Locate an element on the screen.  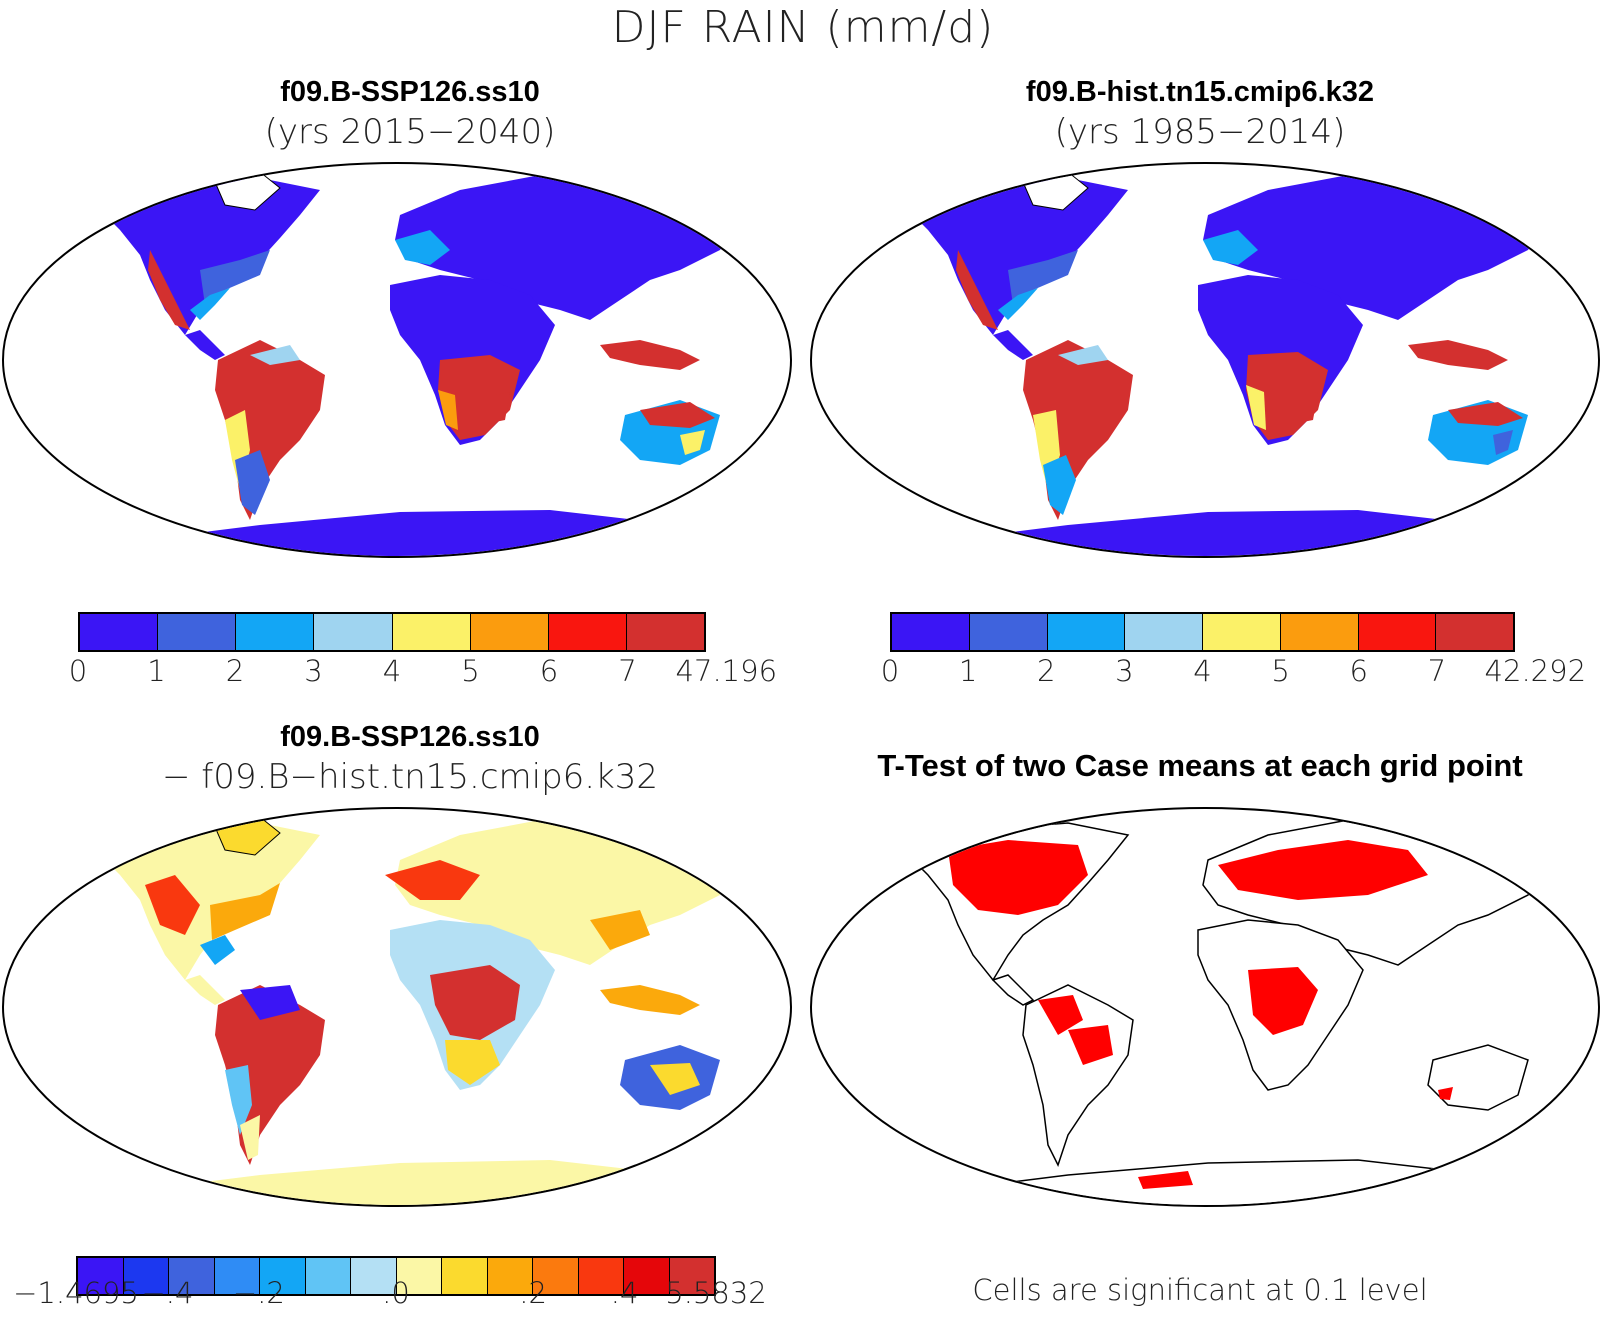
panel1-colorbar is located at coordinates (392, 632).